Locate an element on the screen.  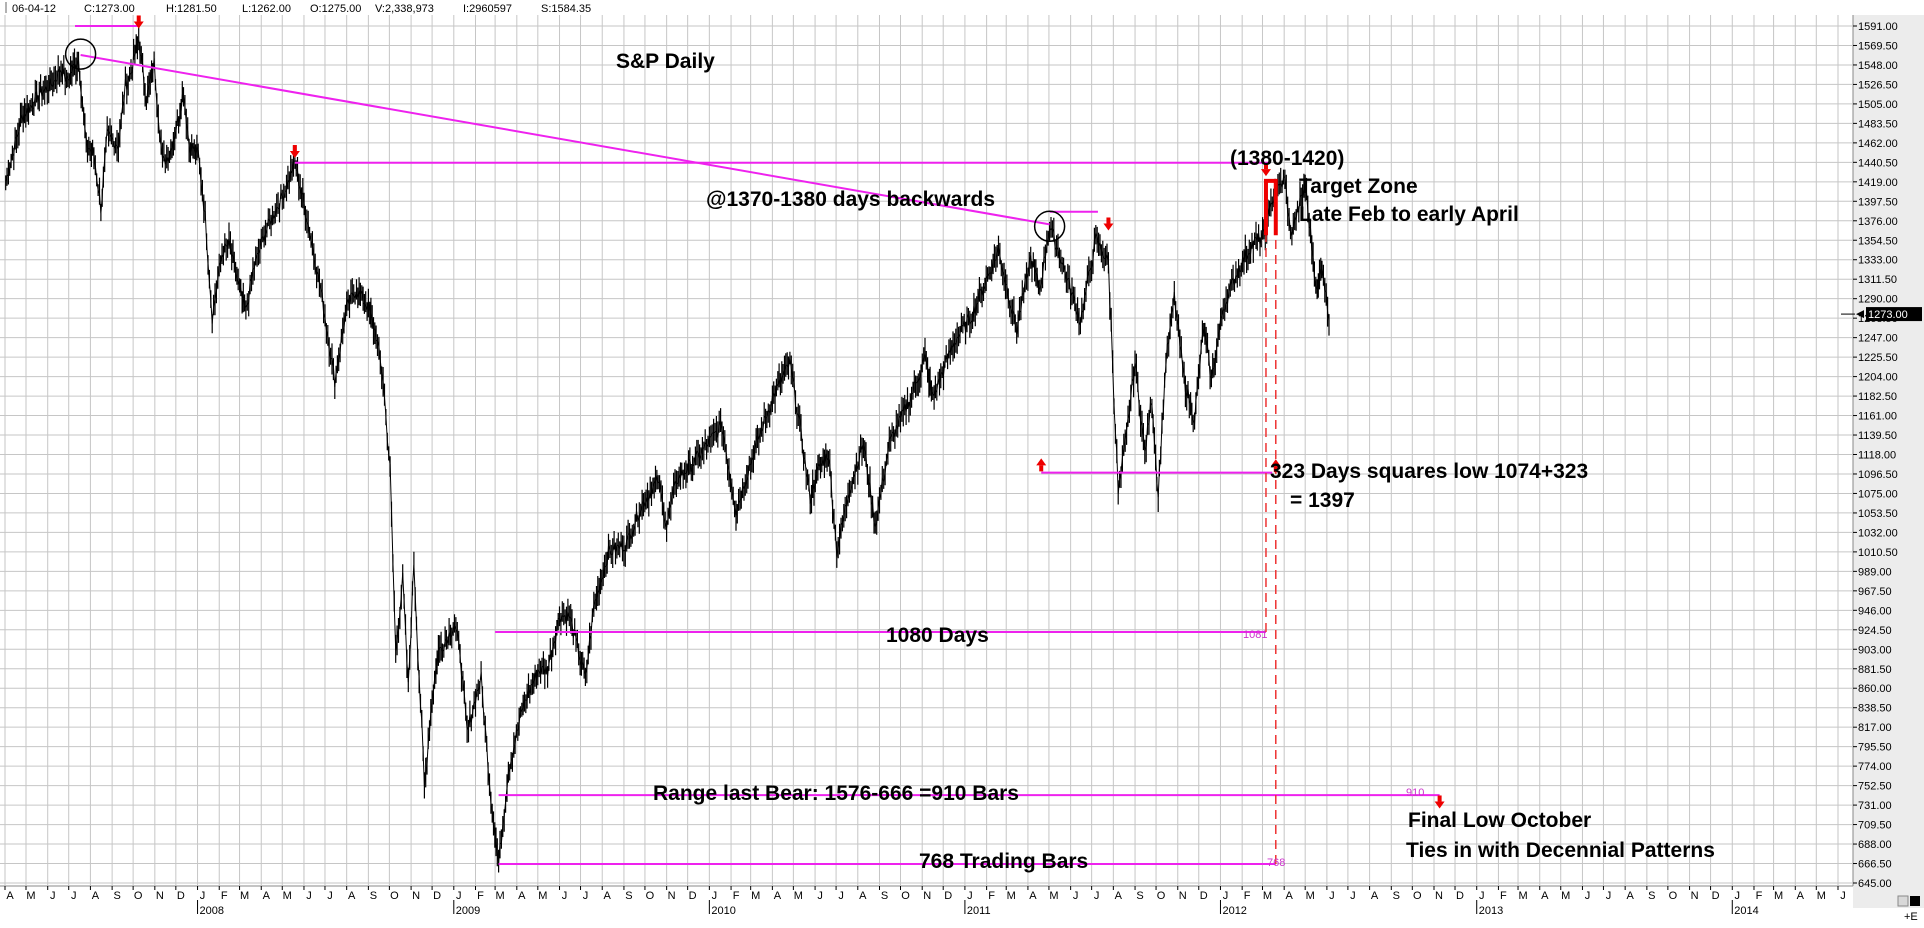
price-tick-label: 795.50 is located at coordinates (1875, 748).